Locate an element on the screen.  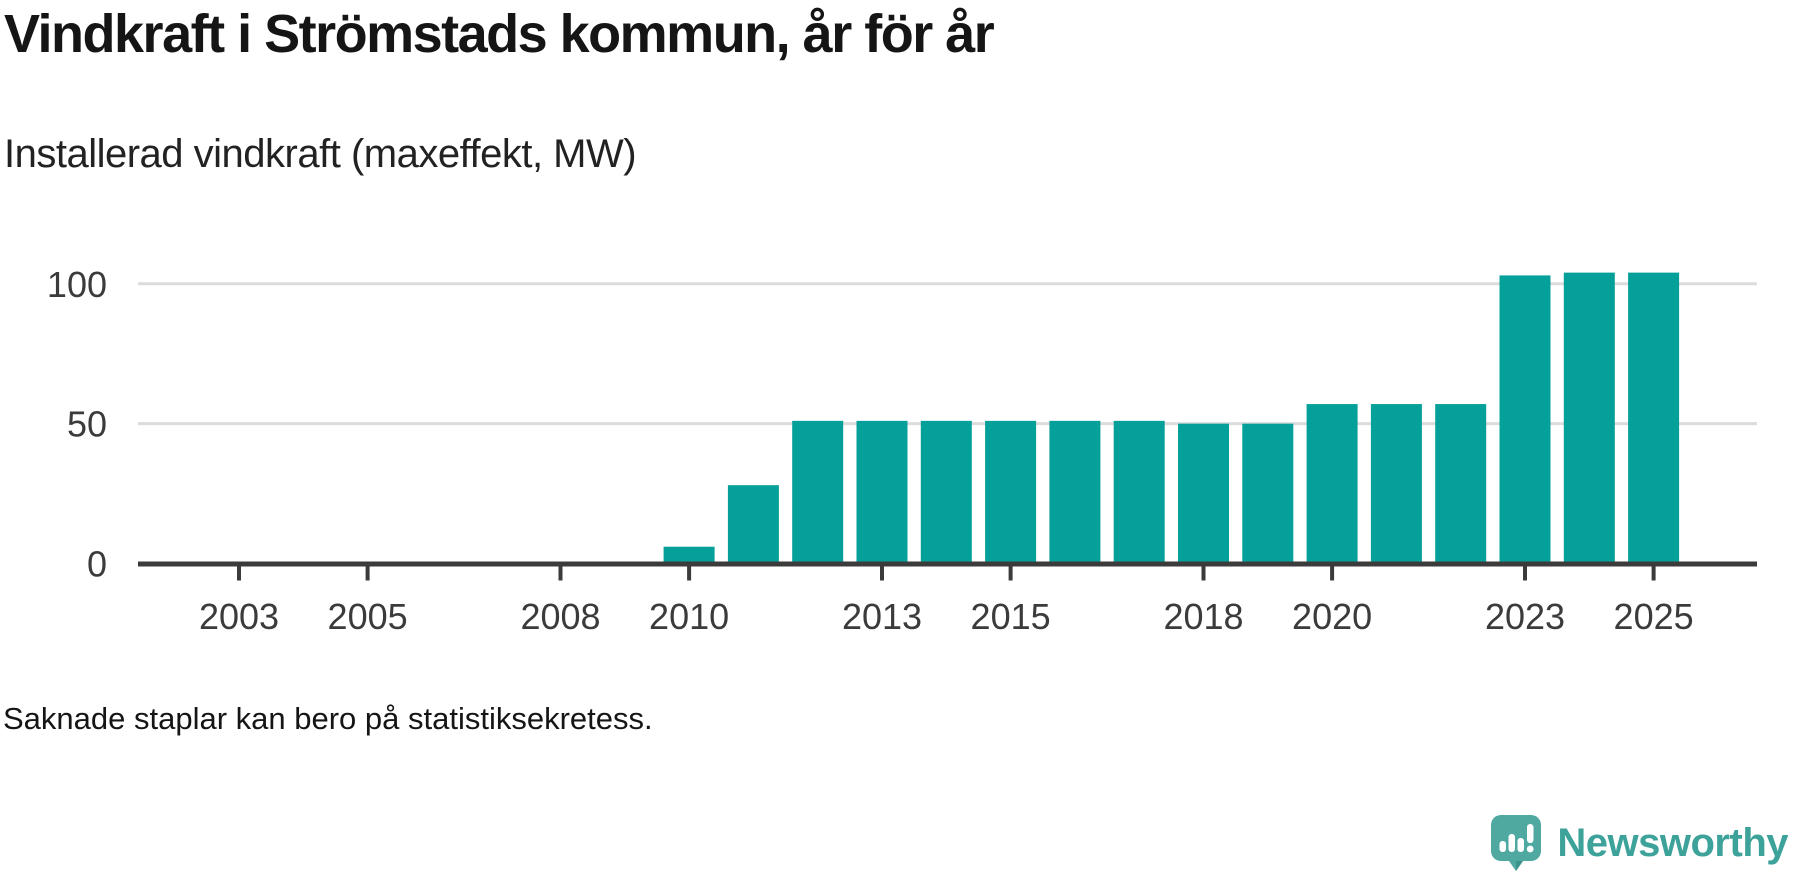
x-tick-2008 is located at coordinates (560, 573).